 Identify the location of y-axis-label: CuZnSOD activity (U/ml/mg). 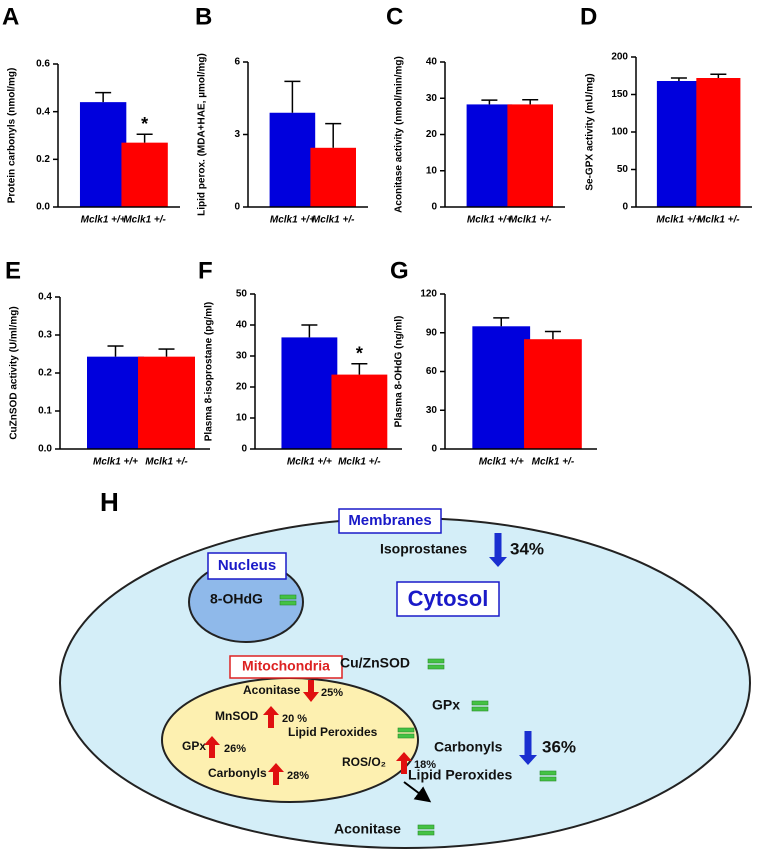
(14, 372).